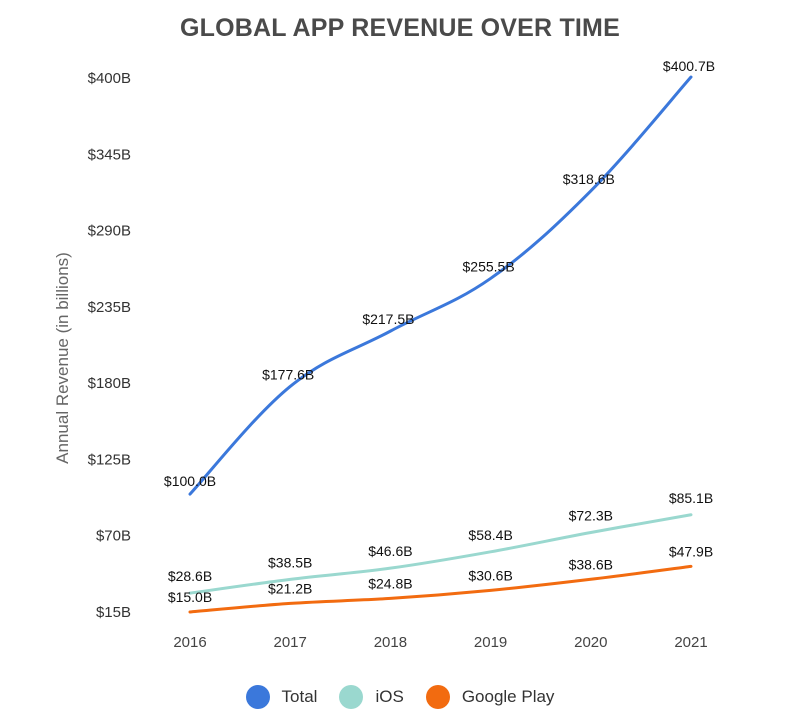 The height and width of the screenshot is (723, 800). Describe the element at coordinates (109, 459) in the screenshot. I see `y-tick-label: $125B` at that location.